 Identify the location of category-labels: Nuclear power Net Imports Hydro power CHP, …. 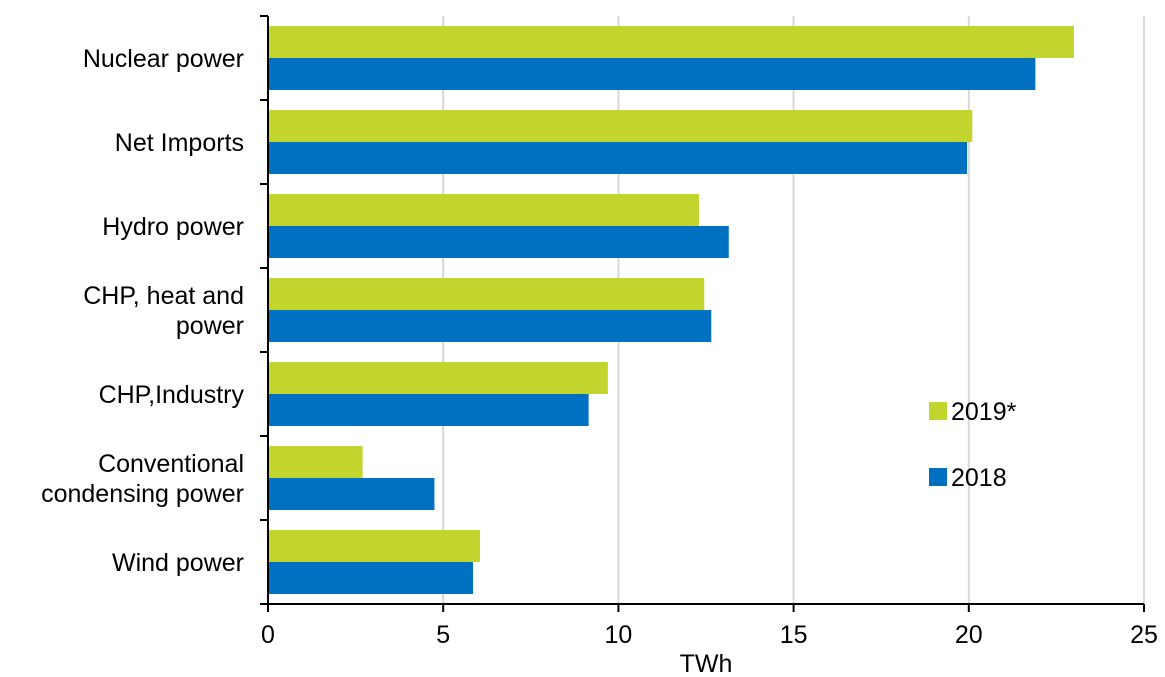
(142, 311).